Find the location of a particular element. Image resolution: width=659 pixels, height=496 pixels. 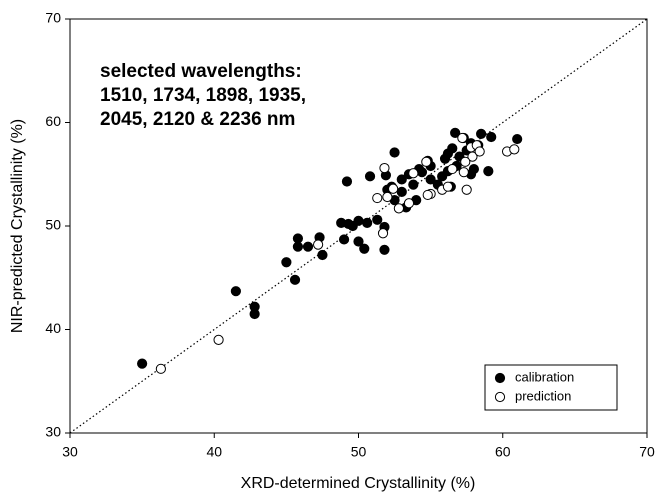

legend-box is located at coordinates (551, 387).